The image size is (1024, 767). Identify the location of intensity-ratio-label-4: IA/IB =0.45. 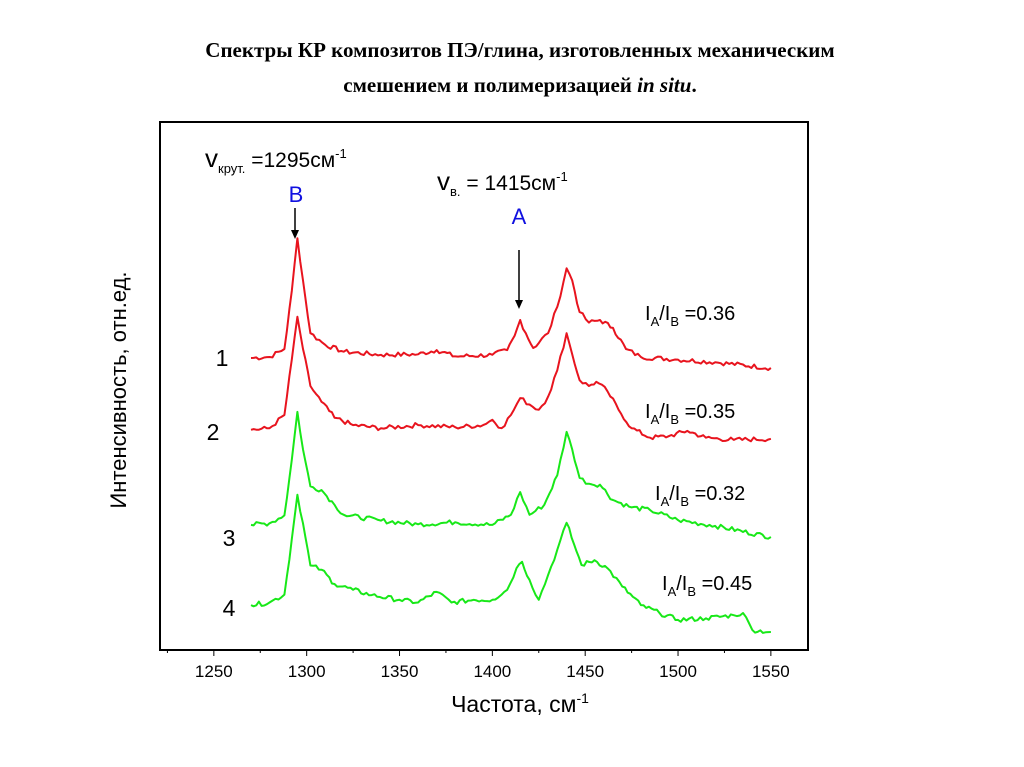
(707, 586).